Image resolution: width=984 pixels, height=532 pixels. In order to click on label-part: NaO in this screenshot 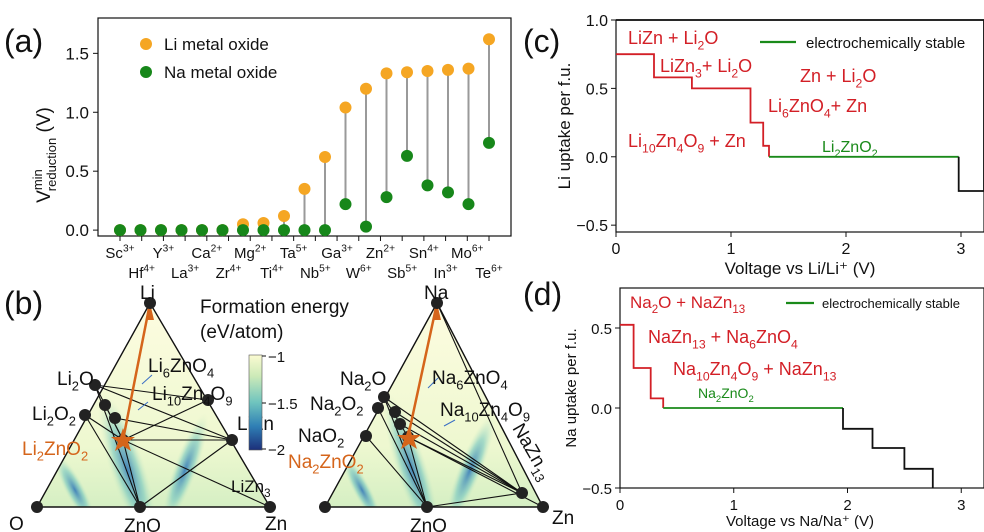, I will do `click(317, 436)`.